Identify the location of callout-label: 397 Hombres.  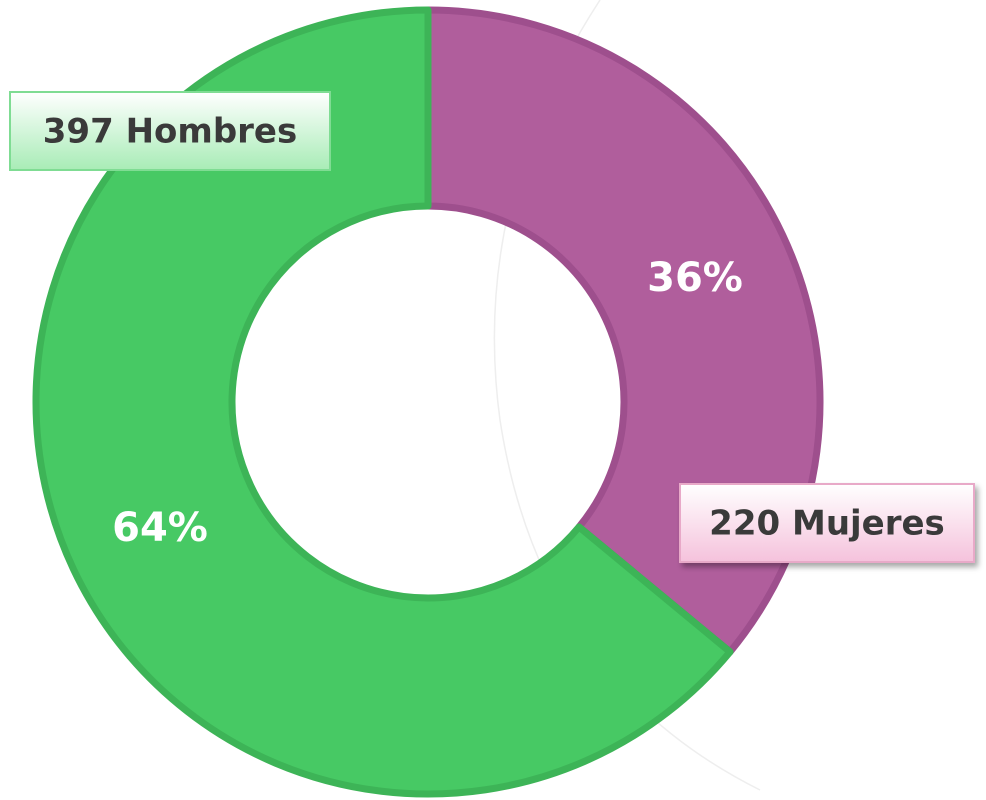
(170, 132).